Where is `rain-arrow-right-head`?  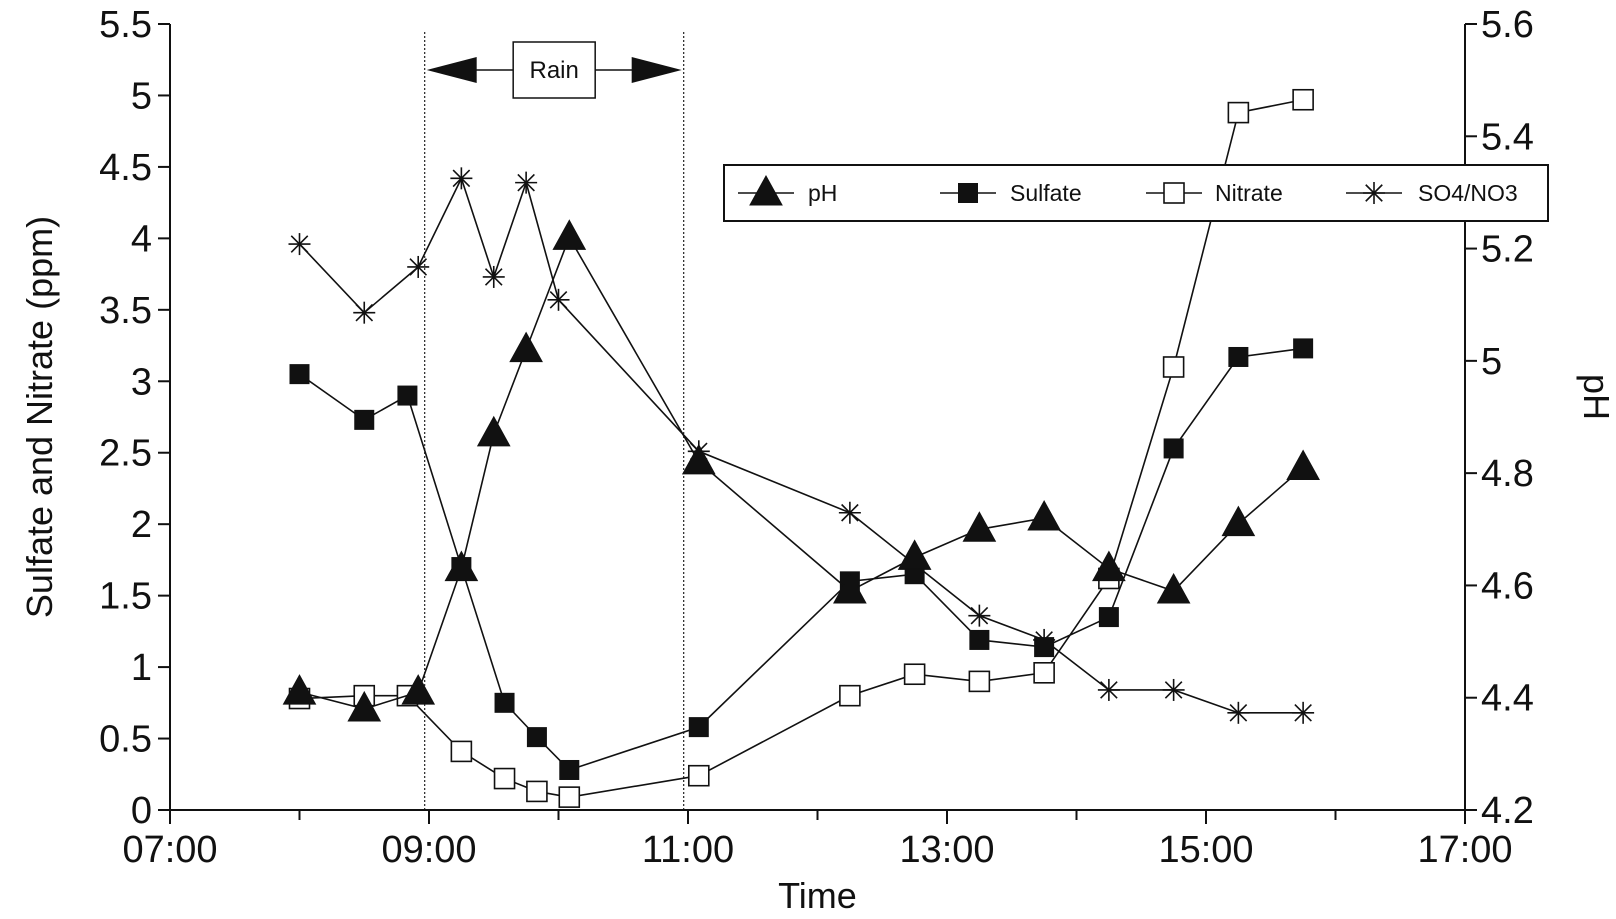 rain-arrow-right-head is located at coordinates (656, 70).